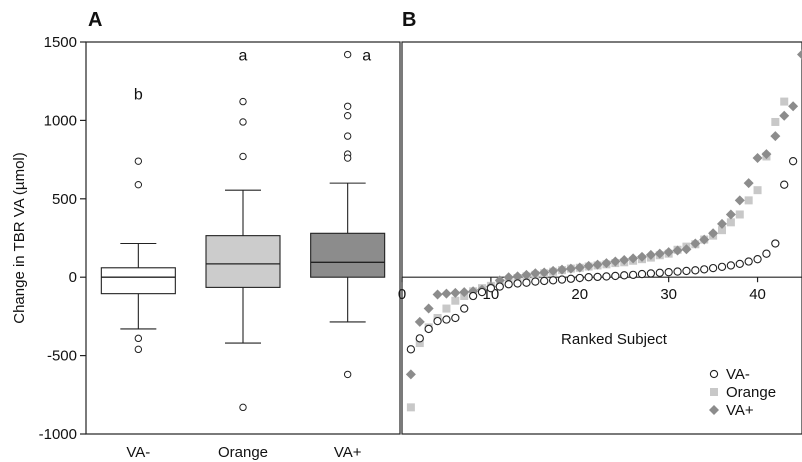  Describe the element at coordinates (95, 20) in the screenshot. I see `panel-letter-a: A` at that location.